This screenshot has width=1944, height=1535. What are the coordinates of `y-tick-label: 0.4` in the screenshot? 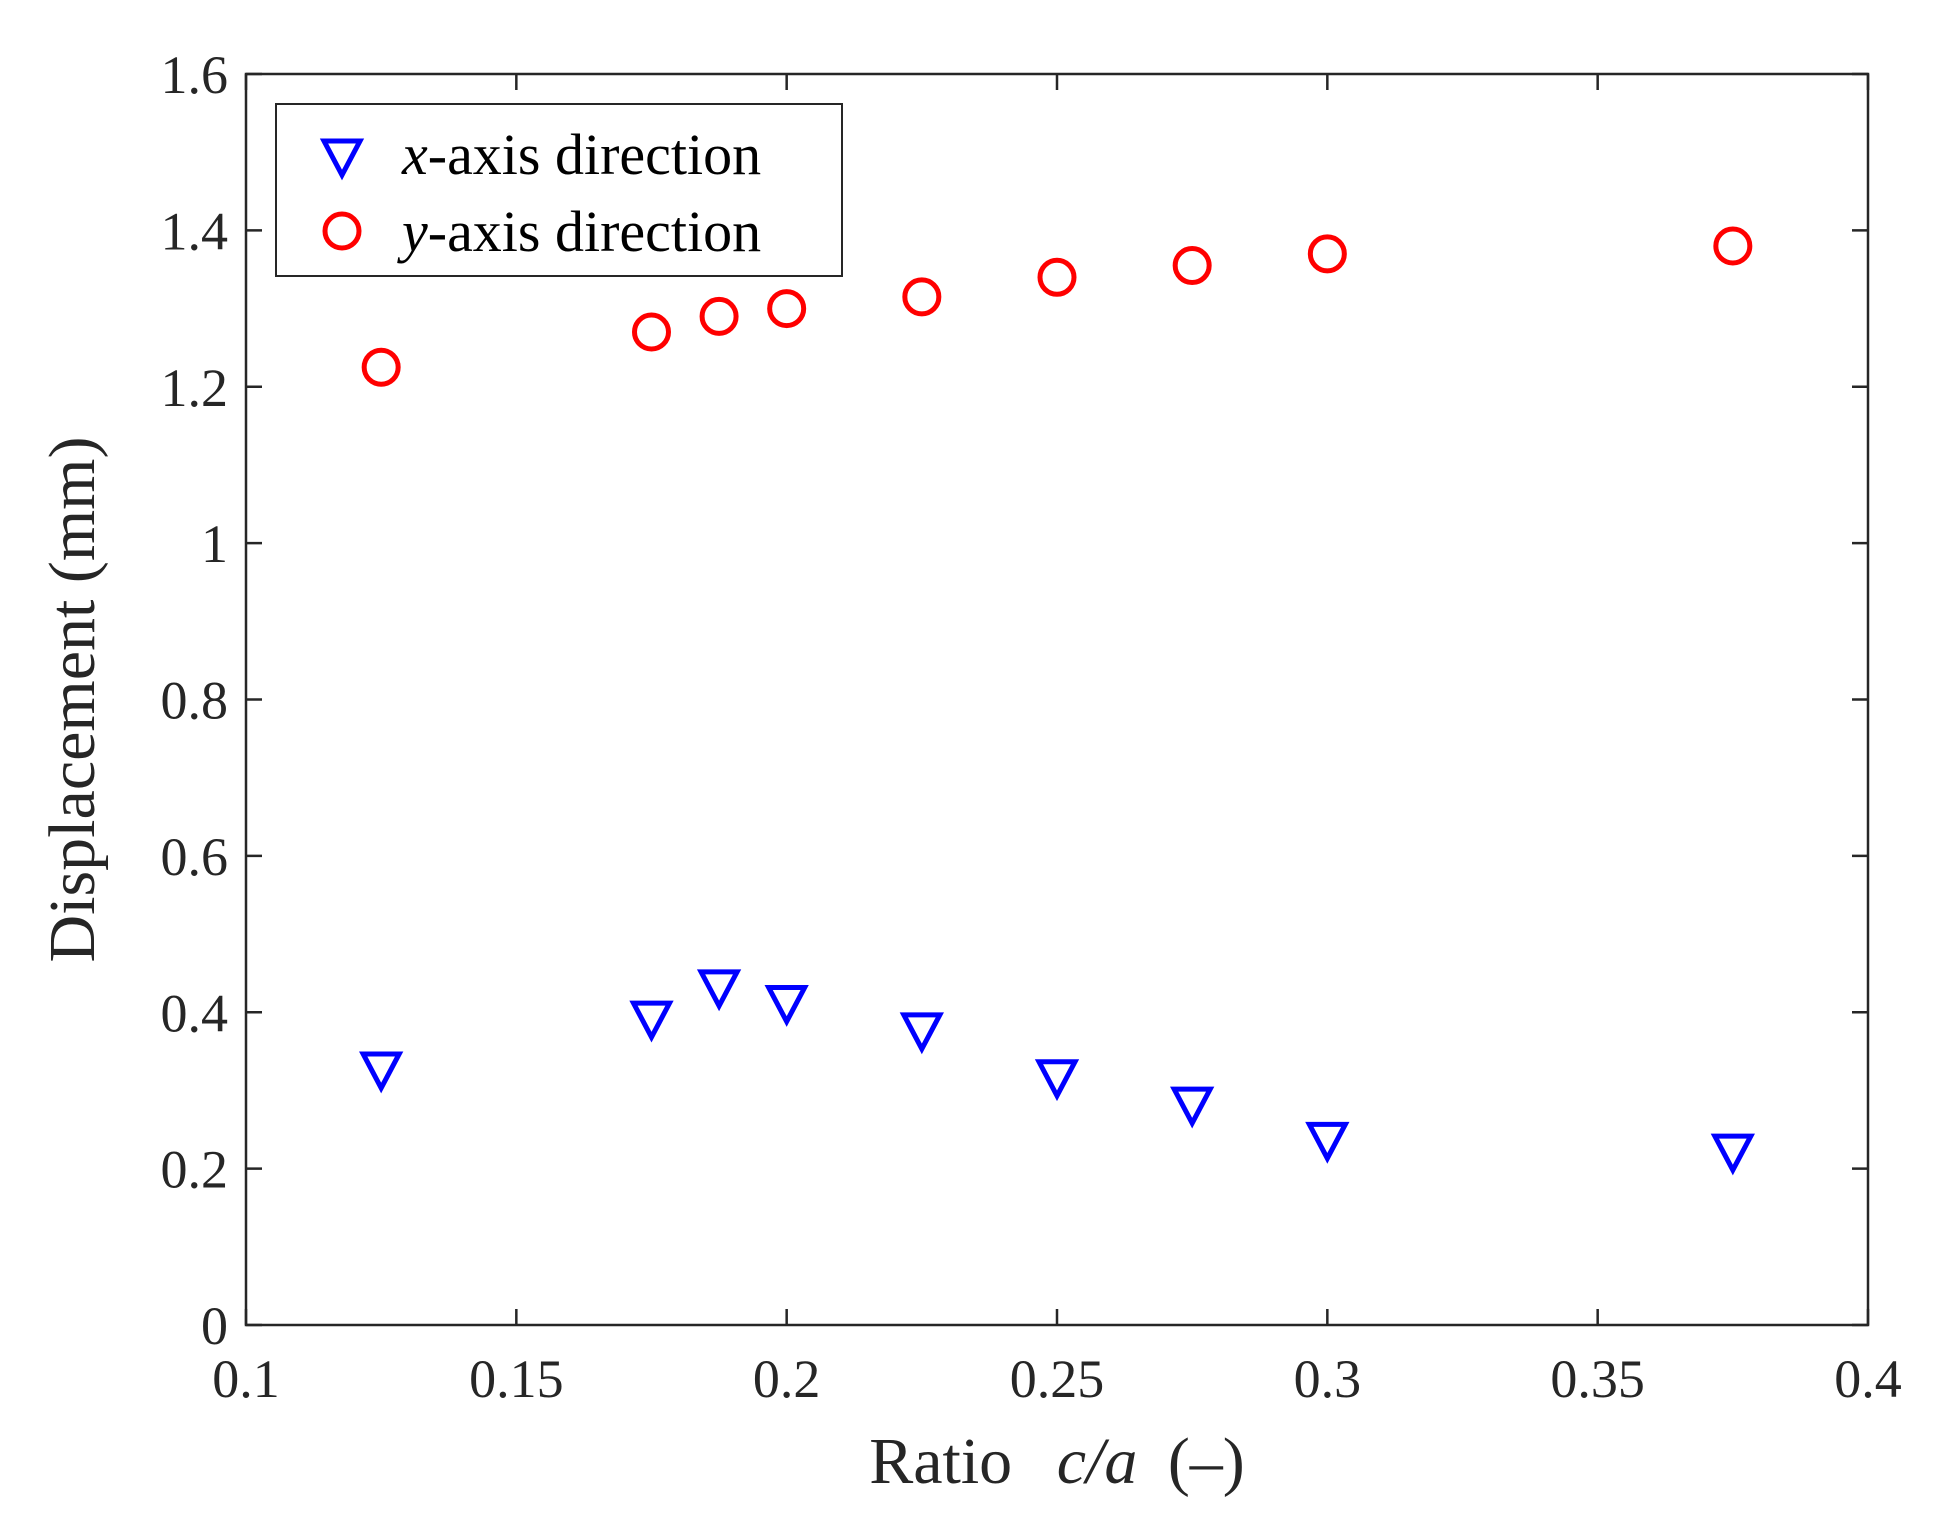 It's located at (195, 1013).